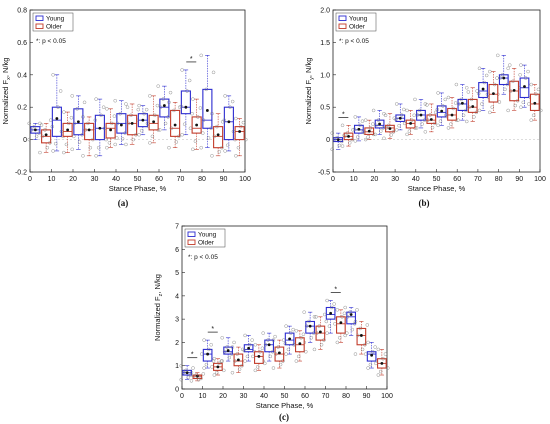 The image size is (550, 424). Describe the element at coordinates (324, 173) in the screenshot. I see `y-tick-label: -0.5` at that location.